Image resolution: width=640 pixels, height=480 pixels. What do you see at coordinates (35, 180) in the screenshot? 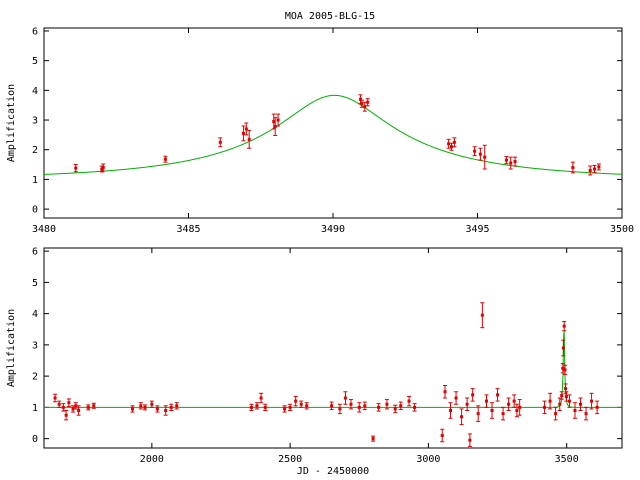
I see `panel-zoom-ytick-label: 1` at bounding box center [35, 180].